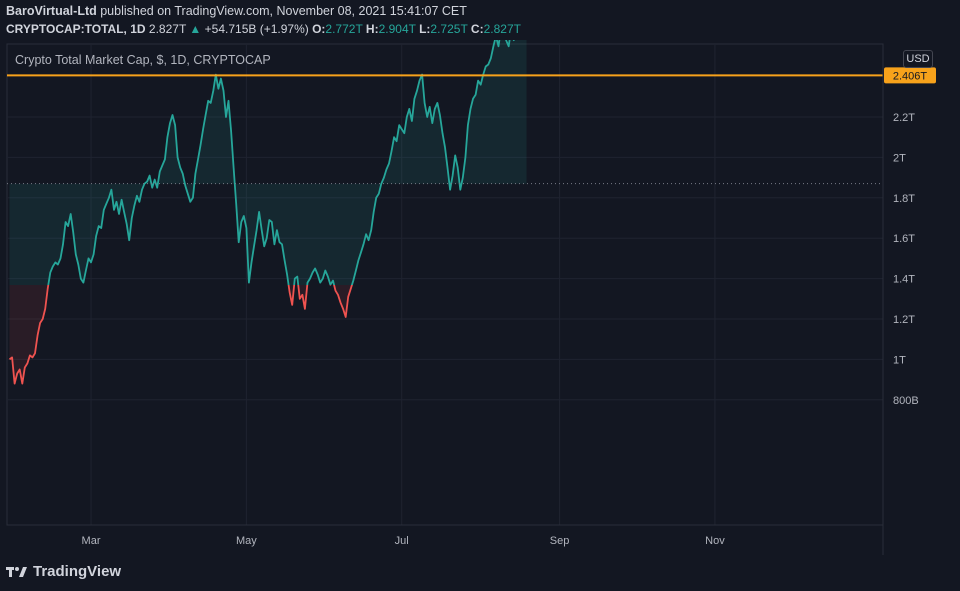 This screenshot has width=960, height=591. Describe the element at coordinates (904, 320) in the screenshot. I see `y-tick-label: 1.2T` at that location.